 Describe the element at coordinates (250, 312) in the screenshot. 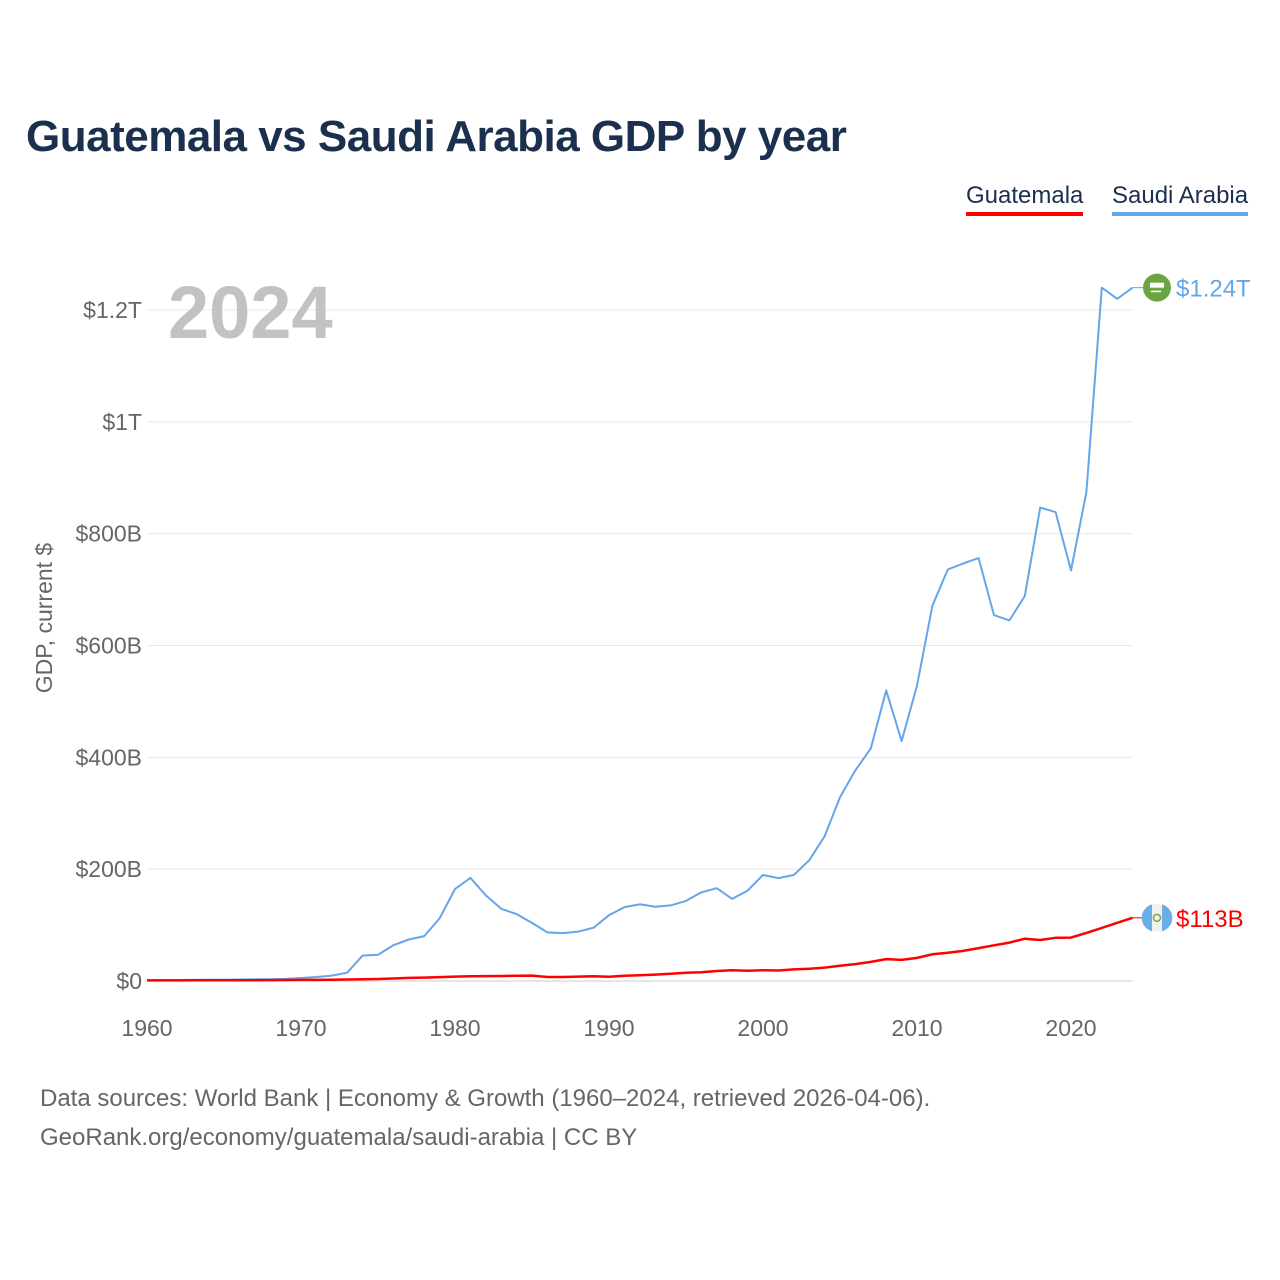

I see `year-watermark: 2024` at that location.